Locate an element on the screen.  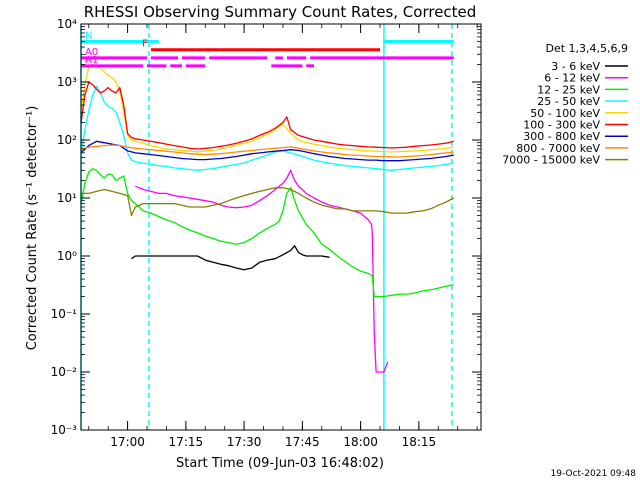
y-tick-label-8: 10⁴ is located at coordinates (67, 24).